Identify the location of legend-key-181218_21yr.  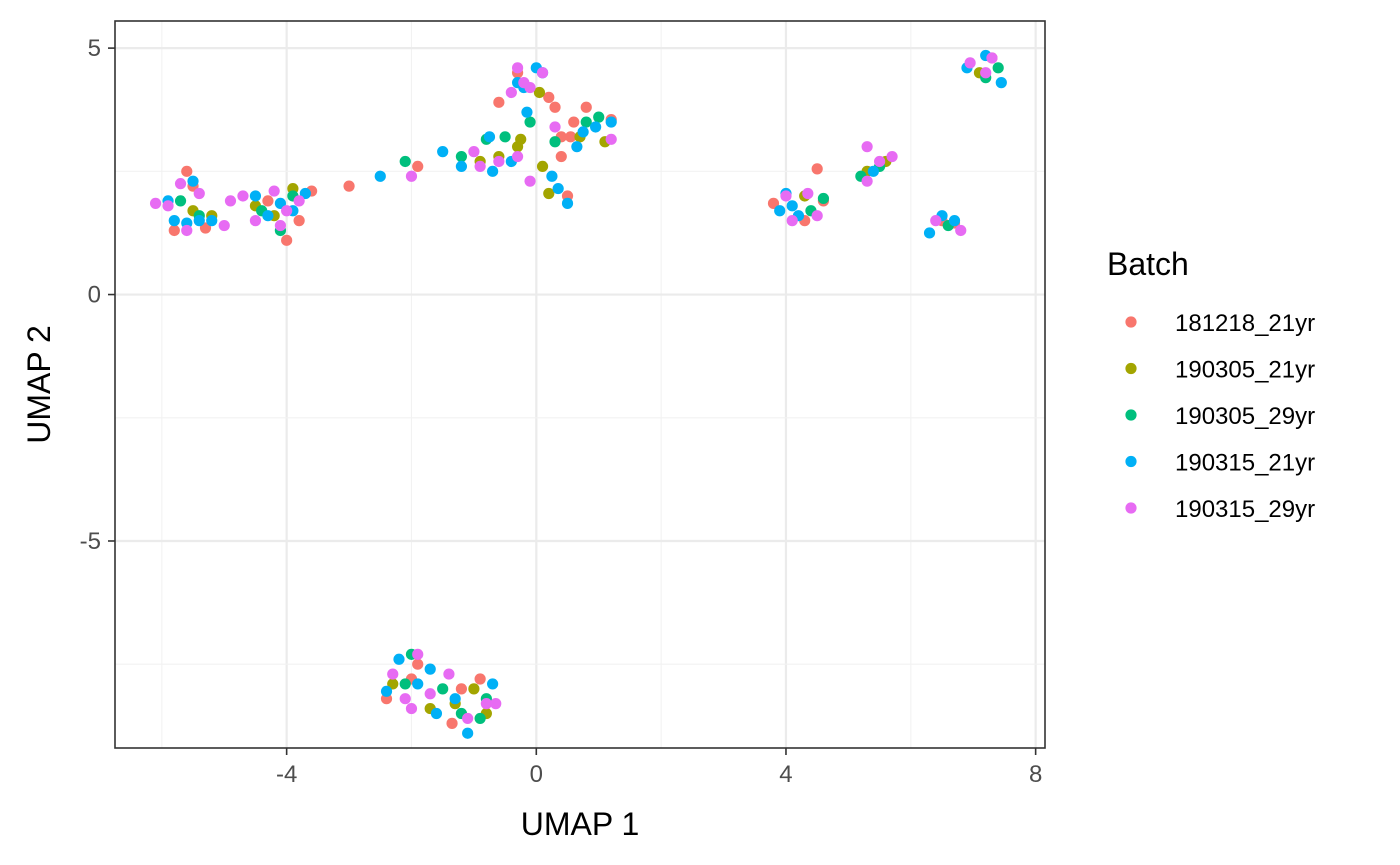
(1130, 321).